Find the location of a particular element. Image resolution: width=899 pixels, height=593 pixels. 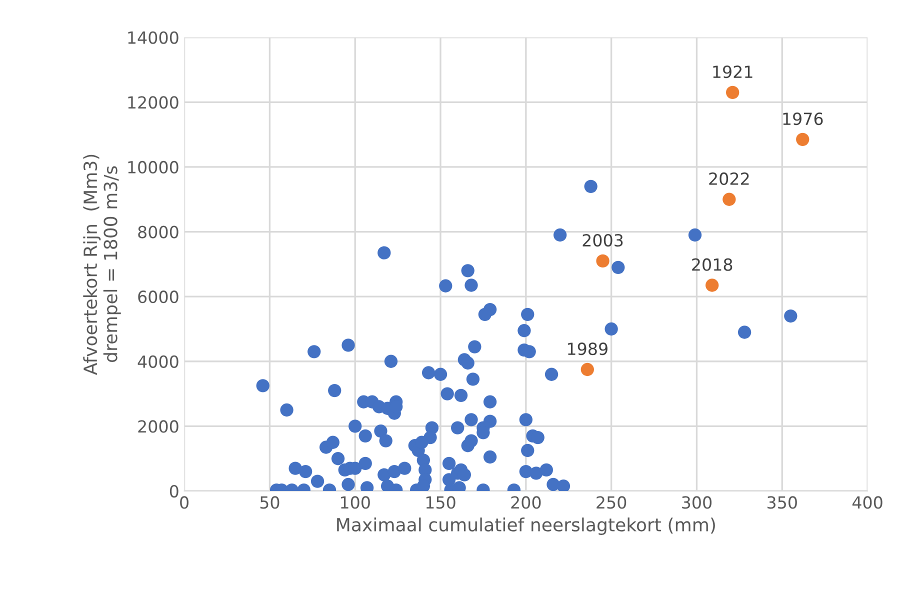

x-tick-label: 0 is located at coordinates (184, 502).